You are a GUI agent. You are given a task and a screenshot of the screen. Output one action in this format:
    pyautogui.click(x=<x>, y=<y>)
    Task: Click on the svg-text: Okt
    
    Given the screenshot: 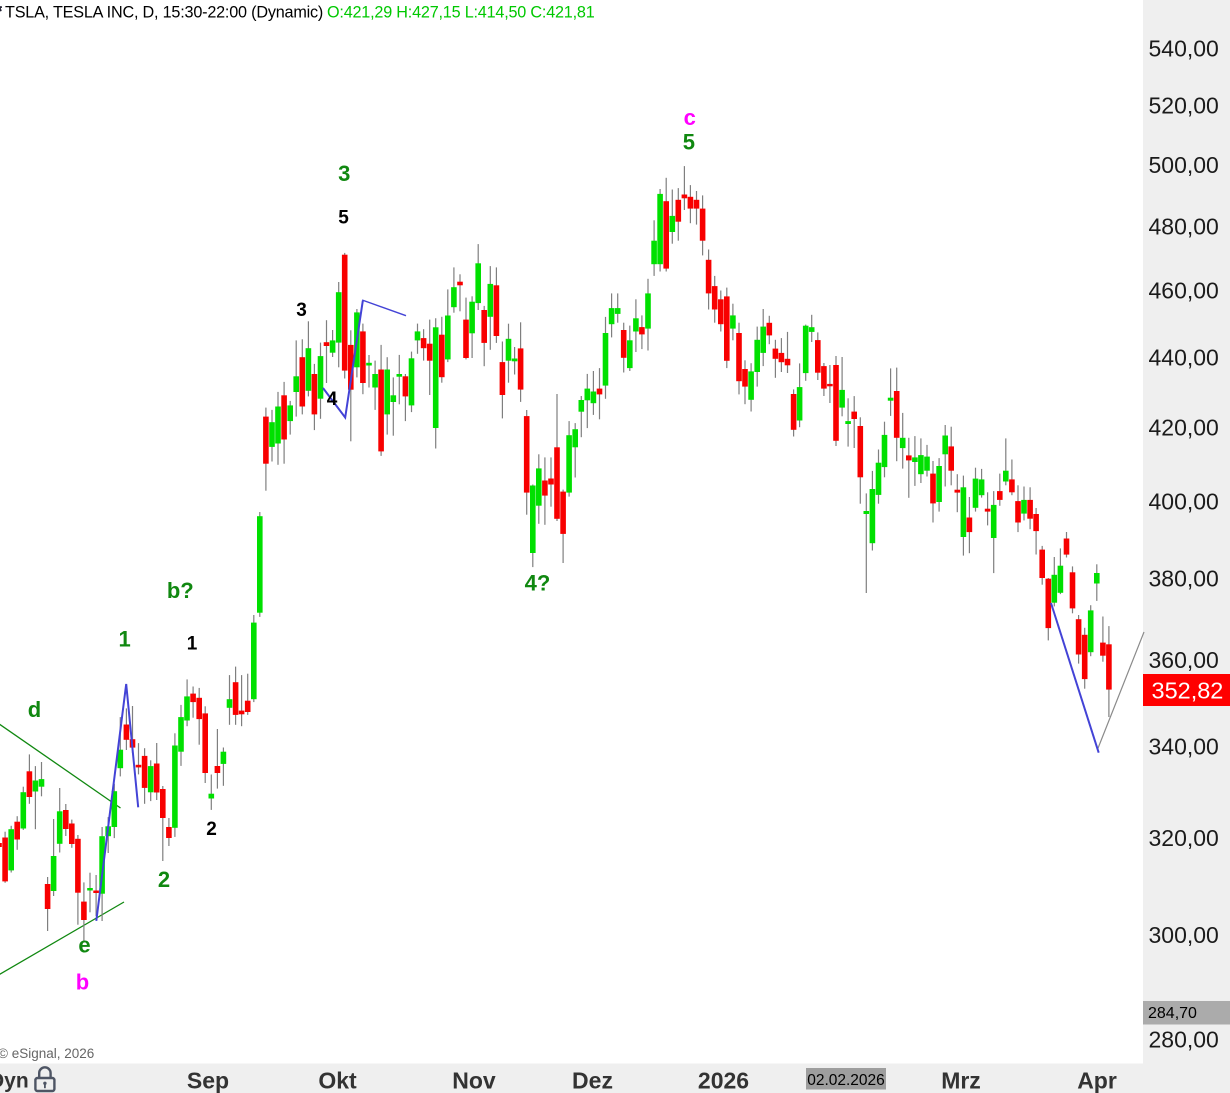 What is the action you would take?
    pyautogui.click(x=337, y=1080)
    